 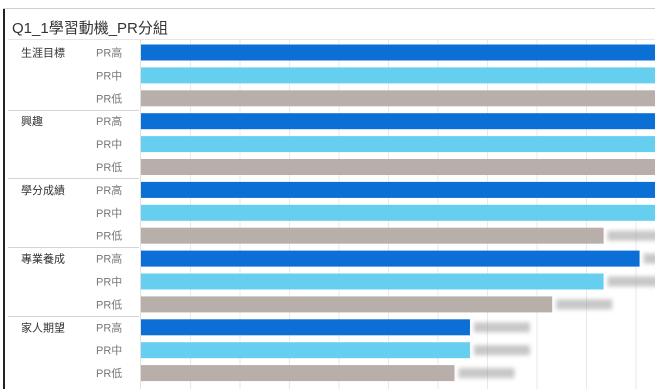 What do you see at coordinates (4, 198) in the screenshot?
I see `window-left-border` at bounding box center [4, 198].